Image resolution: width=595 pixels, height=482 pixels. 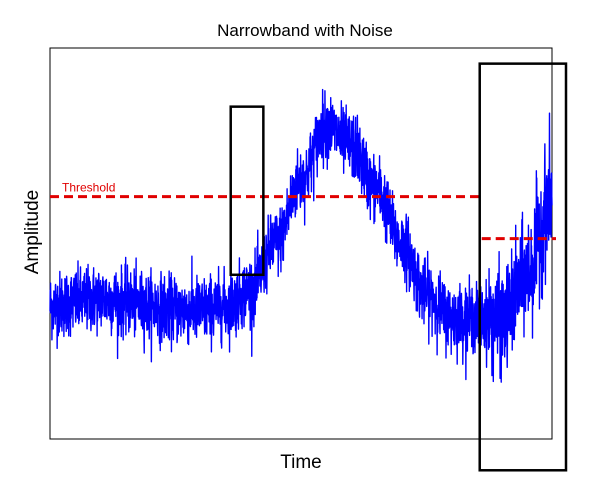 I want to click on y-axis-label: Amplitude, so click(x=32, y=232).